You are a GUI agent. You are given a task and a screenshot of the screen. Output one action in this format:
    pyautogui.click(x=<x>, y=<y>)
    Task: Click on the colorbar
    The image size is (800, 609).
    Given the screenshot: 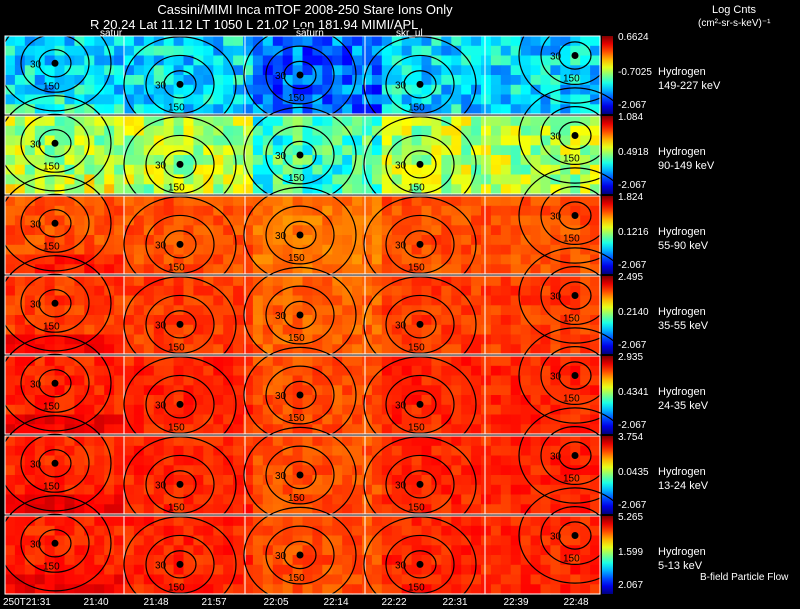 What is the action you would take?
    pyautogui.click(x=607, y=235)
    